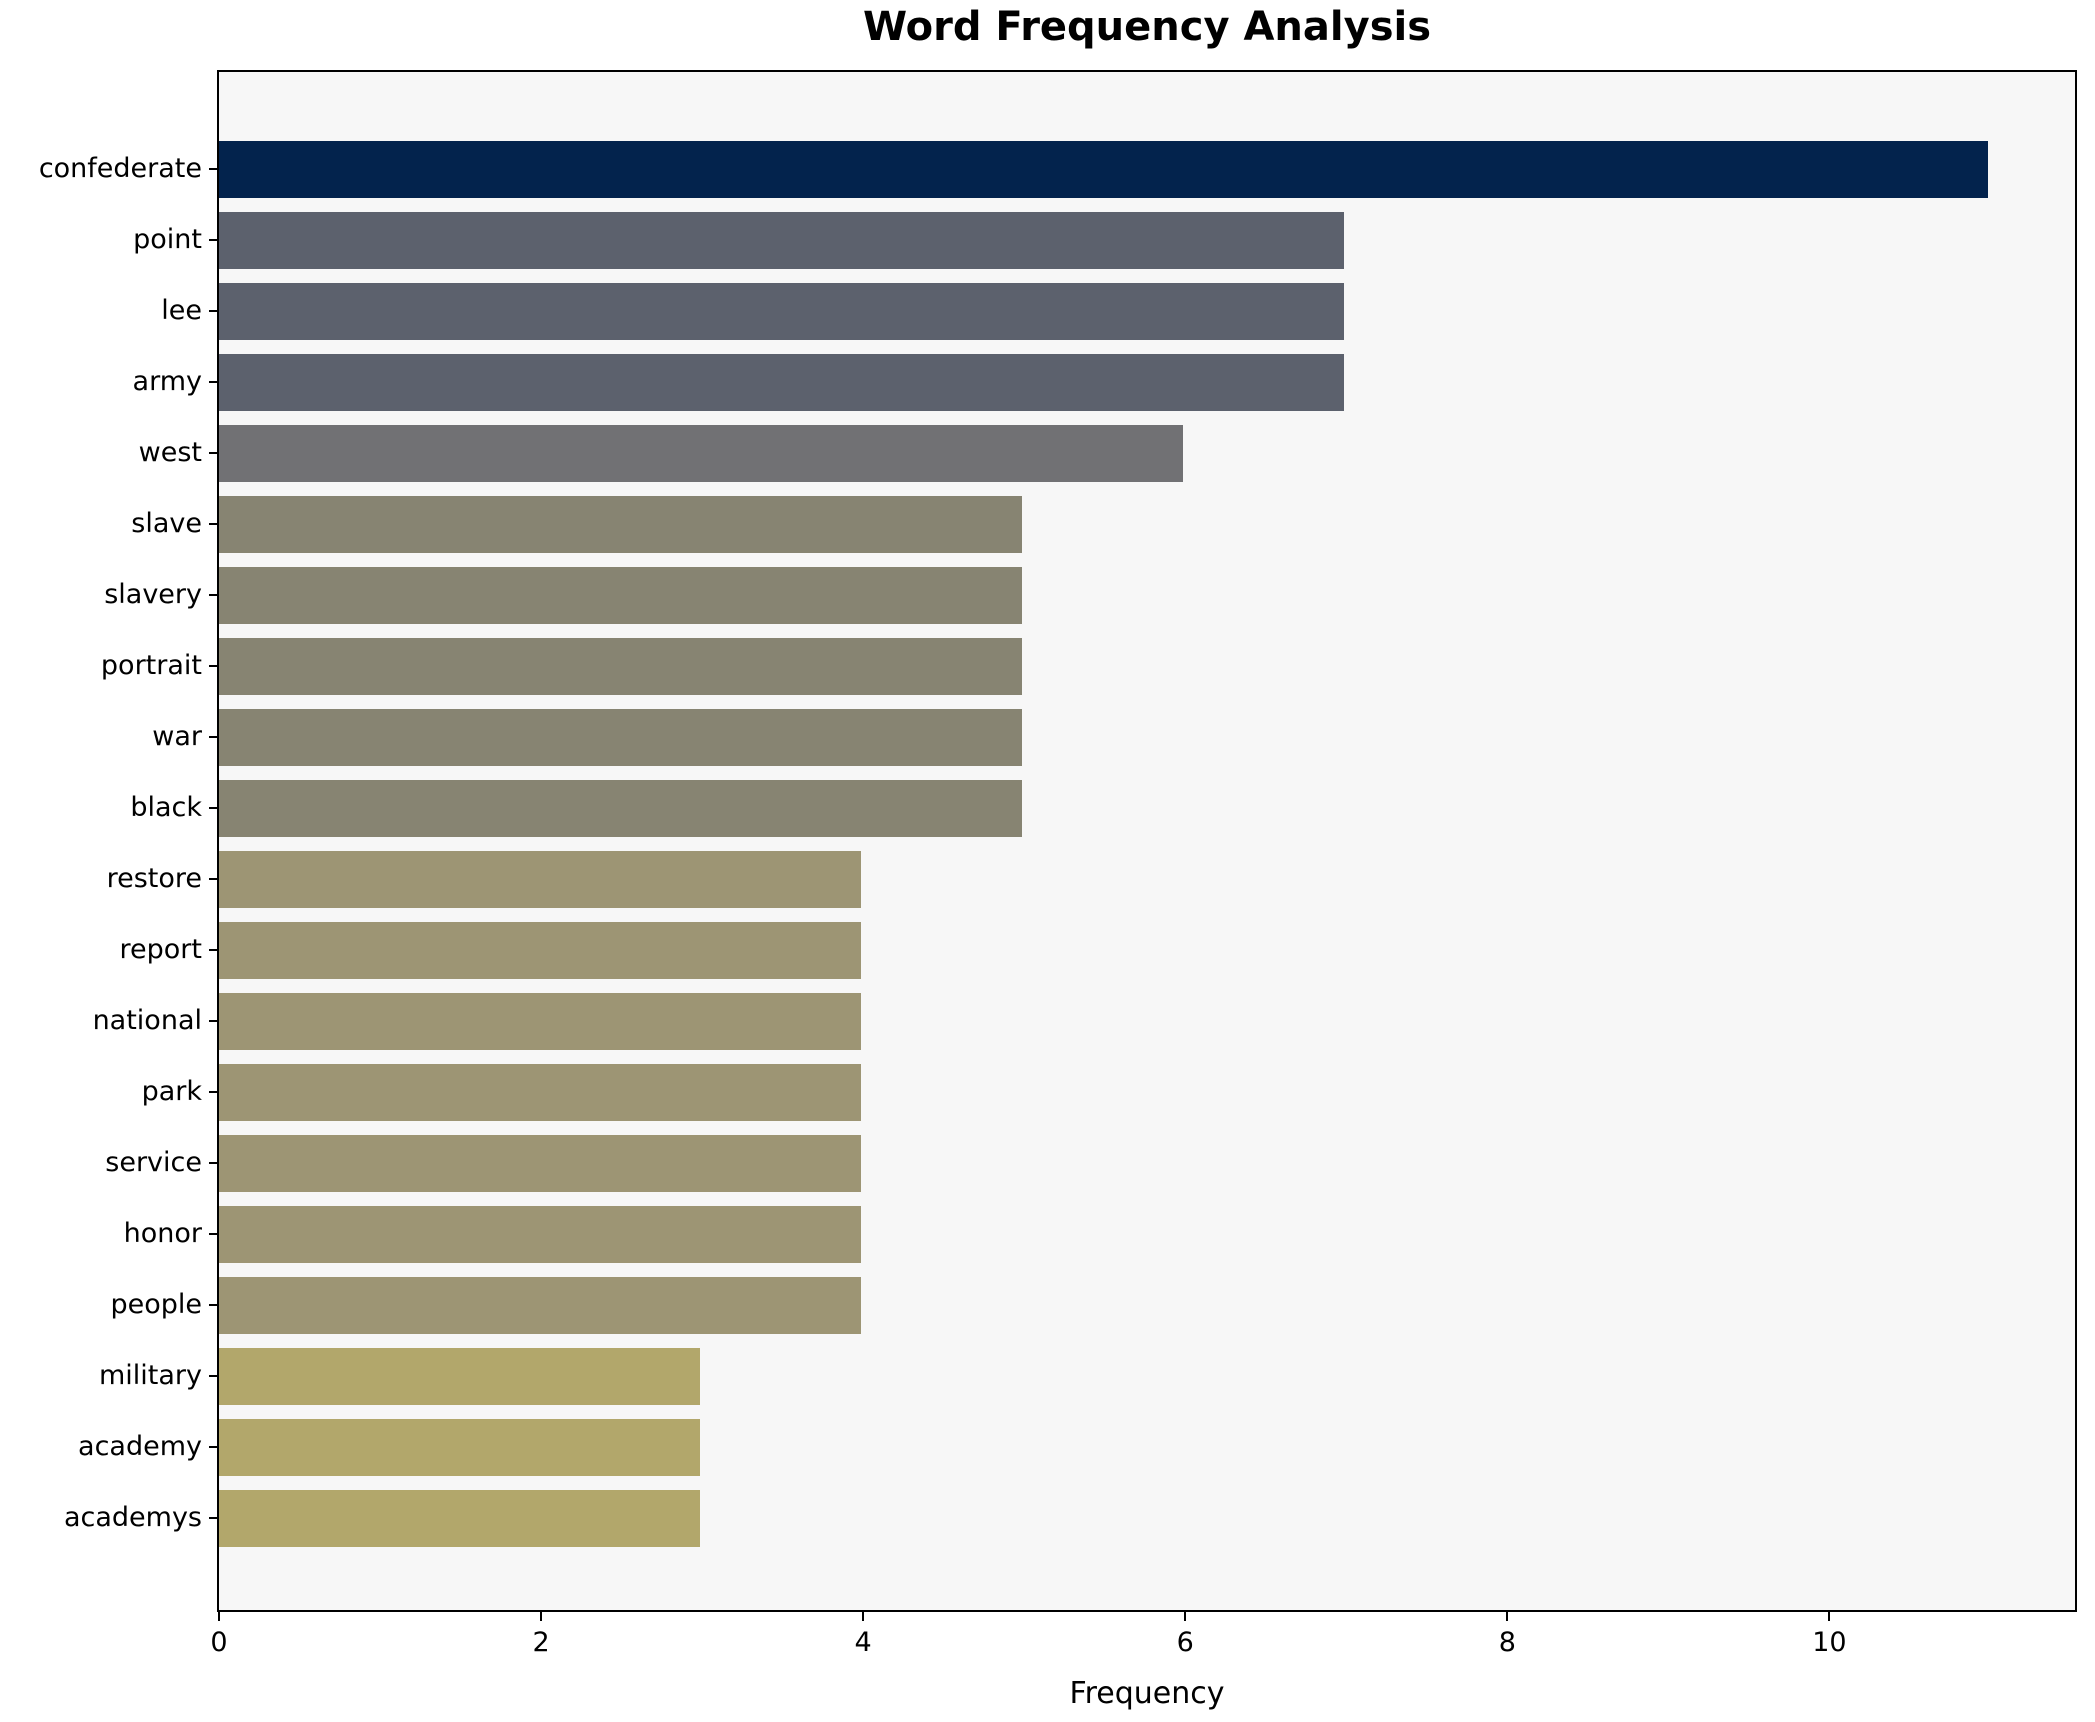 The width and height of the screenshot is (2095, 1722). What do you see at coordinates (1829, 1642) in the screenshot?
I see `x-tick-label-10: 10` at bounding box center [1829, 1642].